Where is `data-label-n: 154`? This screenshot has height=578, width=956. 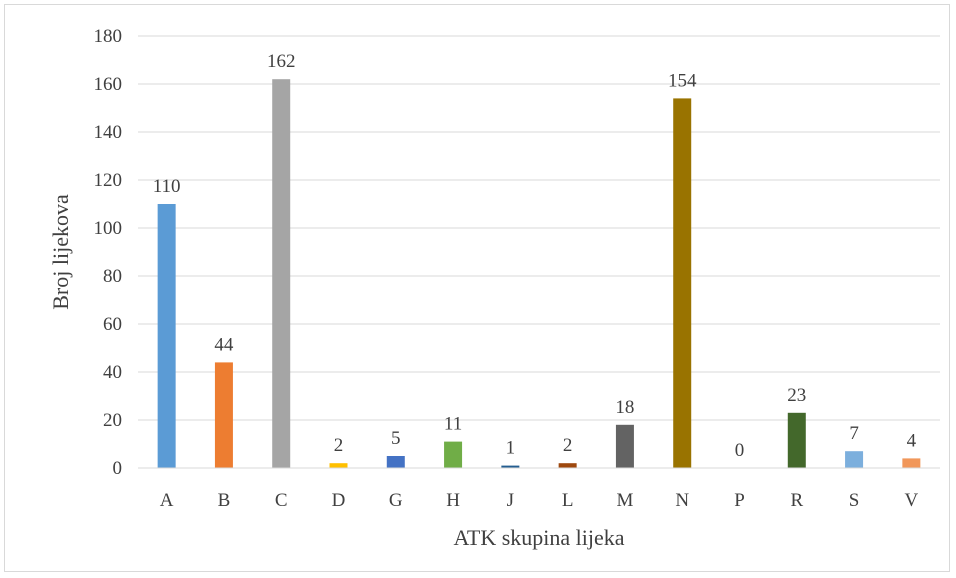 data-label-n: 154 is located at coordinates (682, 80).